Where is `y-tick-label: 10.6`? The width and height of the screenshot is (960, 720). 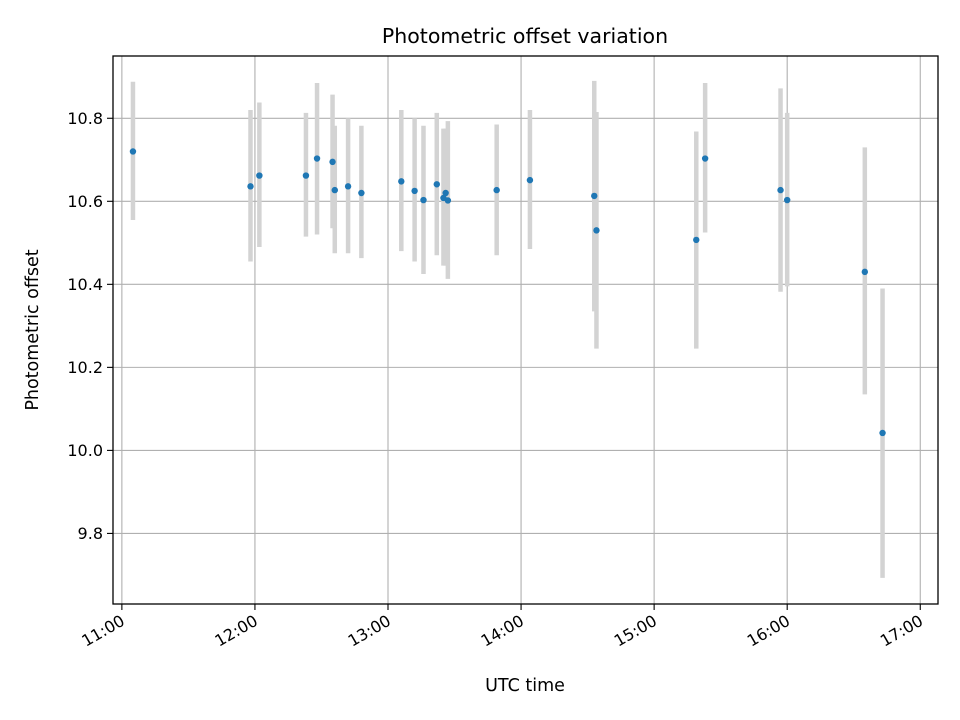 y-tick-label: 10.6 is located at coordinates (85, 201).